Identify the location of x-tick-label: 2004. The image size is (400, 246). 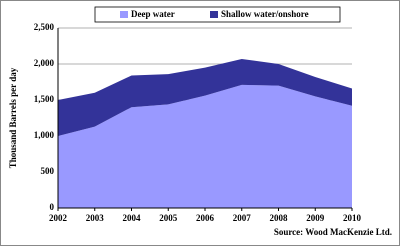
(132, 218).